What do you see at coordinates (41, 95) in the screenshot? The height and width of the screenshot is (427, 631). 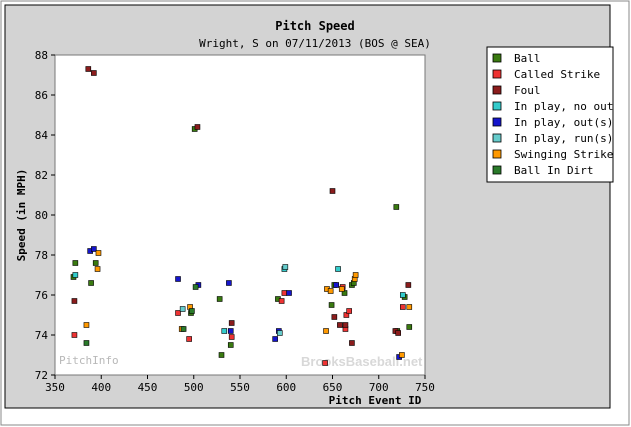 I see `y-tick-label: 86` at bounding box center [41, 95].